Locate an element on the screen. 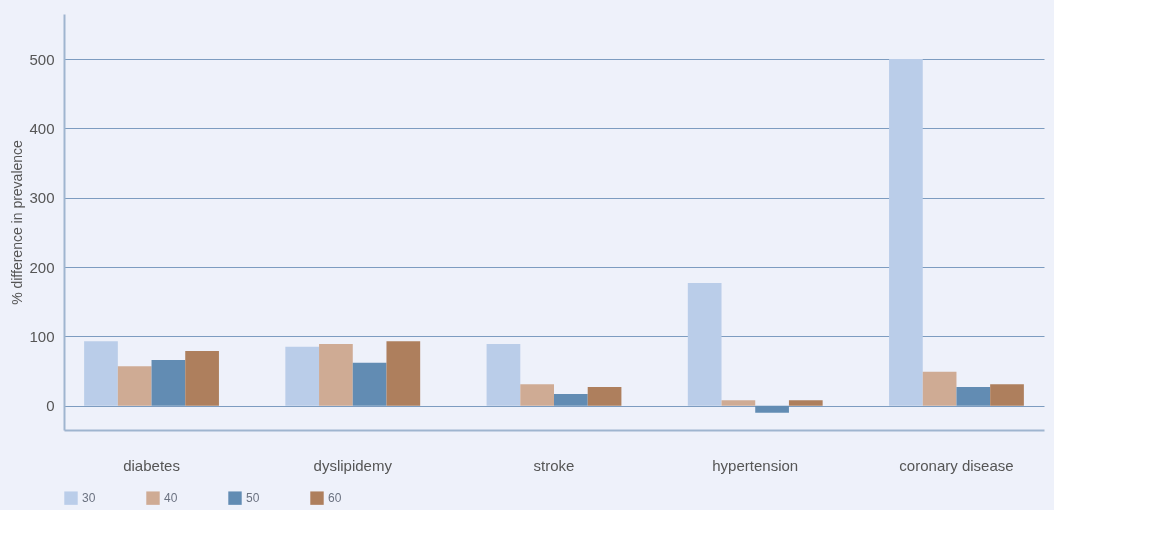 The width and height of the screenshot is (1168, 534). legend-label: 40 is located at coordinates (171, 498).